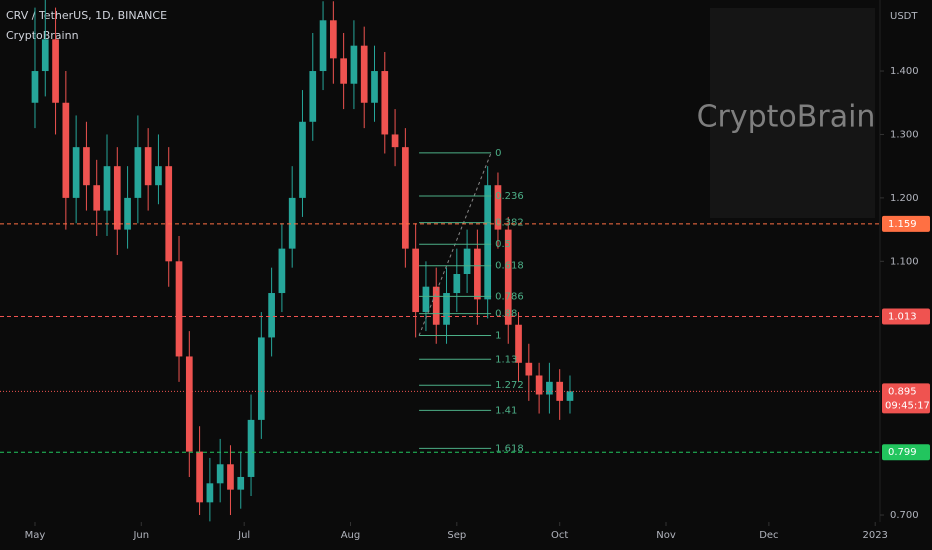 The image size is (932, 550). What do you see at coordinates (904, 261) in the screenshot?
I see `y-tick-label: 1.100` at bounding box center [904, 261].